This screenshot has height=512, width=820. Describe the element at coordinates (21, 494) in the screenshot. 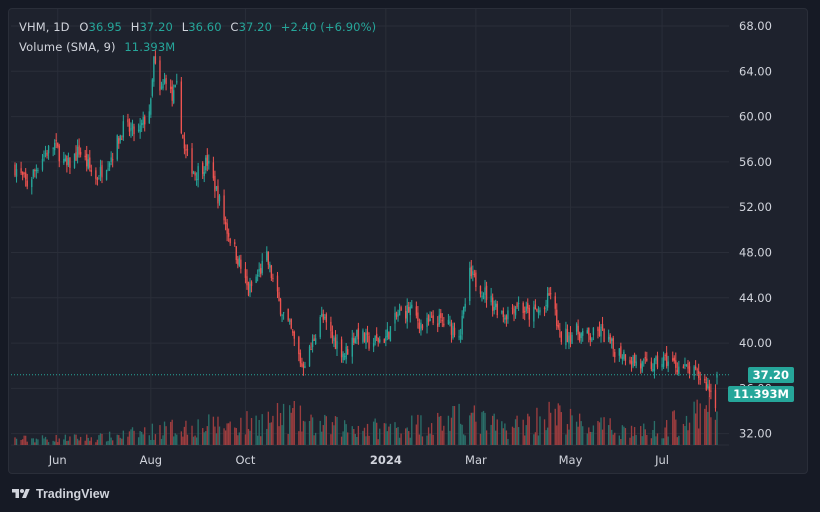

I see `tradingview-logo-icon` at that location.